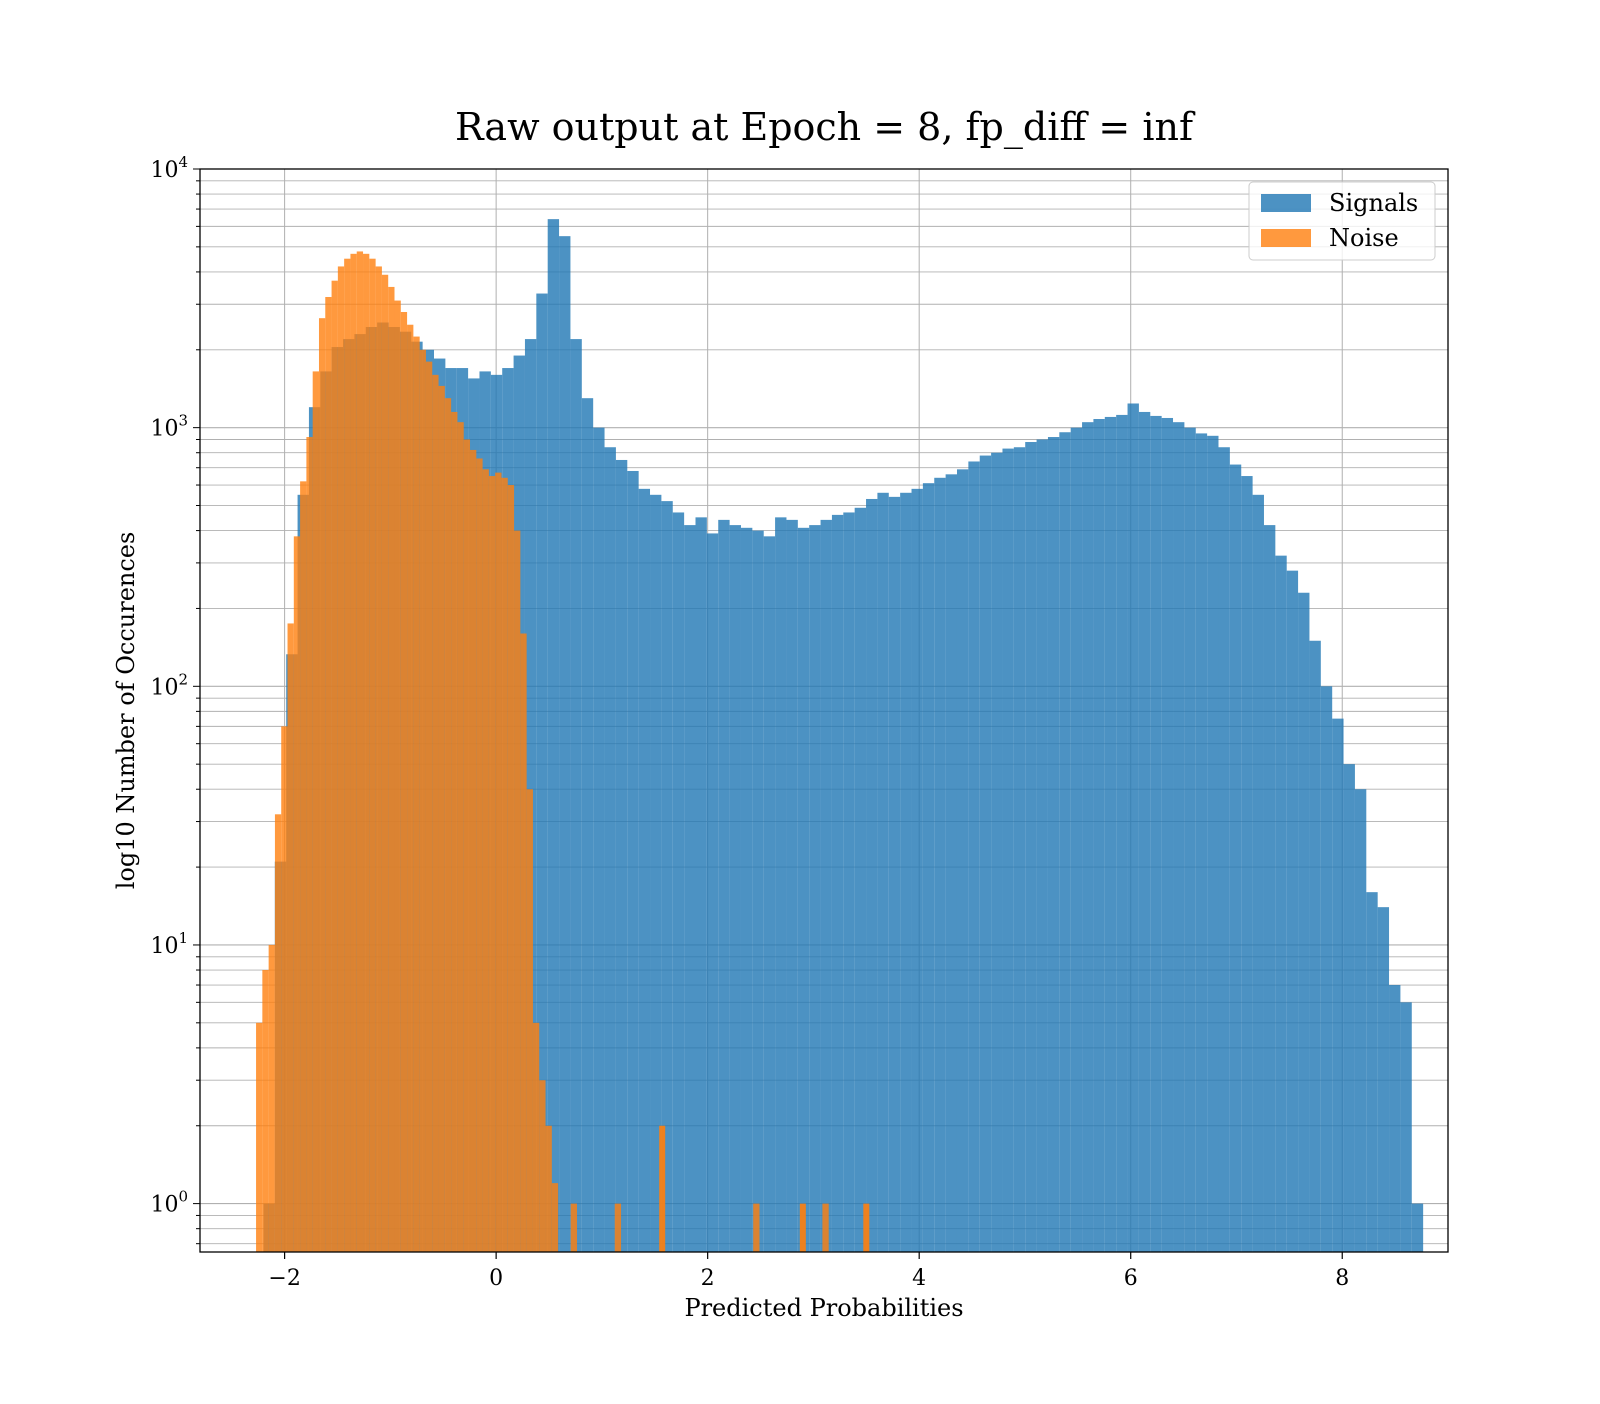  I want to click on y-tick-label: 10³, so click(169, 427).